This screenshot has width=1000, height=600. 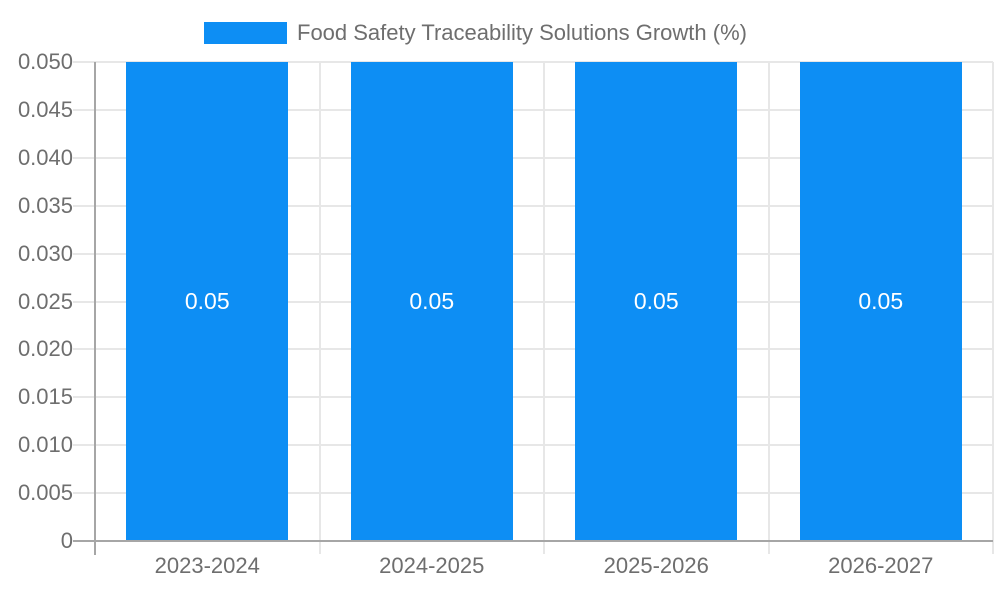 I want to click on x-tick-label: 2025-2026, so click(x=656, y=565).